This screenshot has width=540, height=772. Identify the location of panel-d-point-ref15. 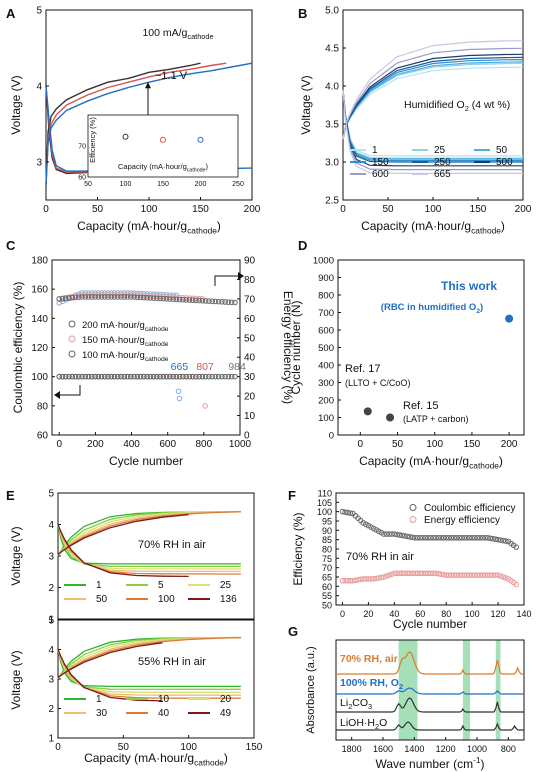
(390, 417).